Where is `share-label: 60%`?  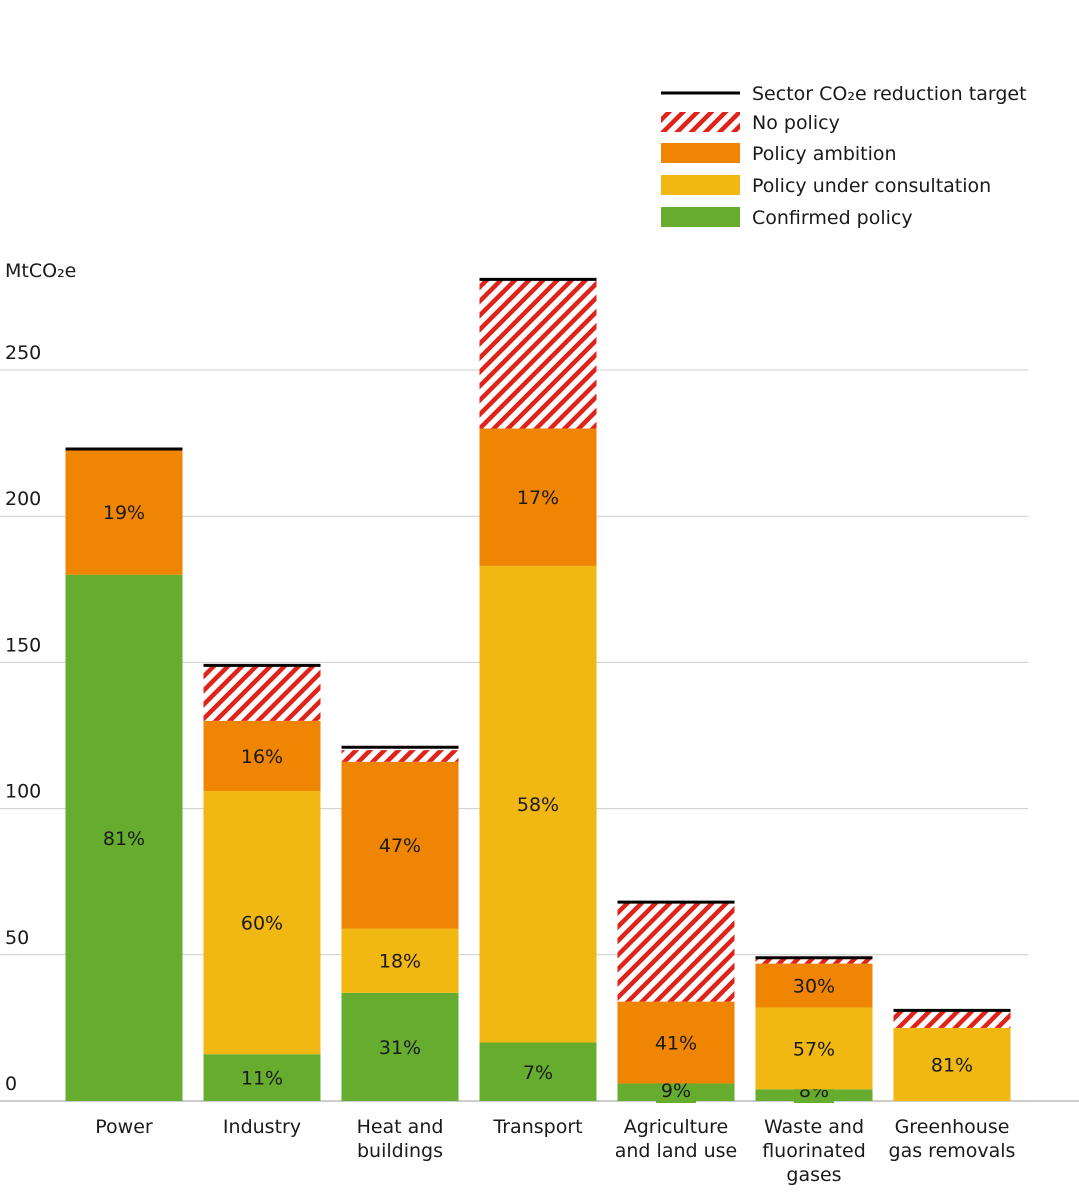
share-label: 60% is located at coordinates (262, 924).